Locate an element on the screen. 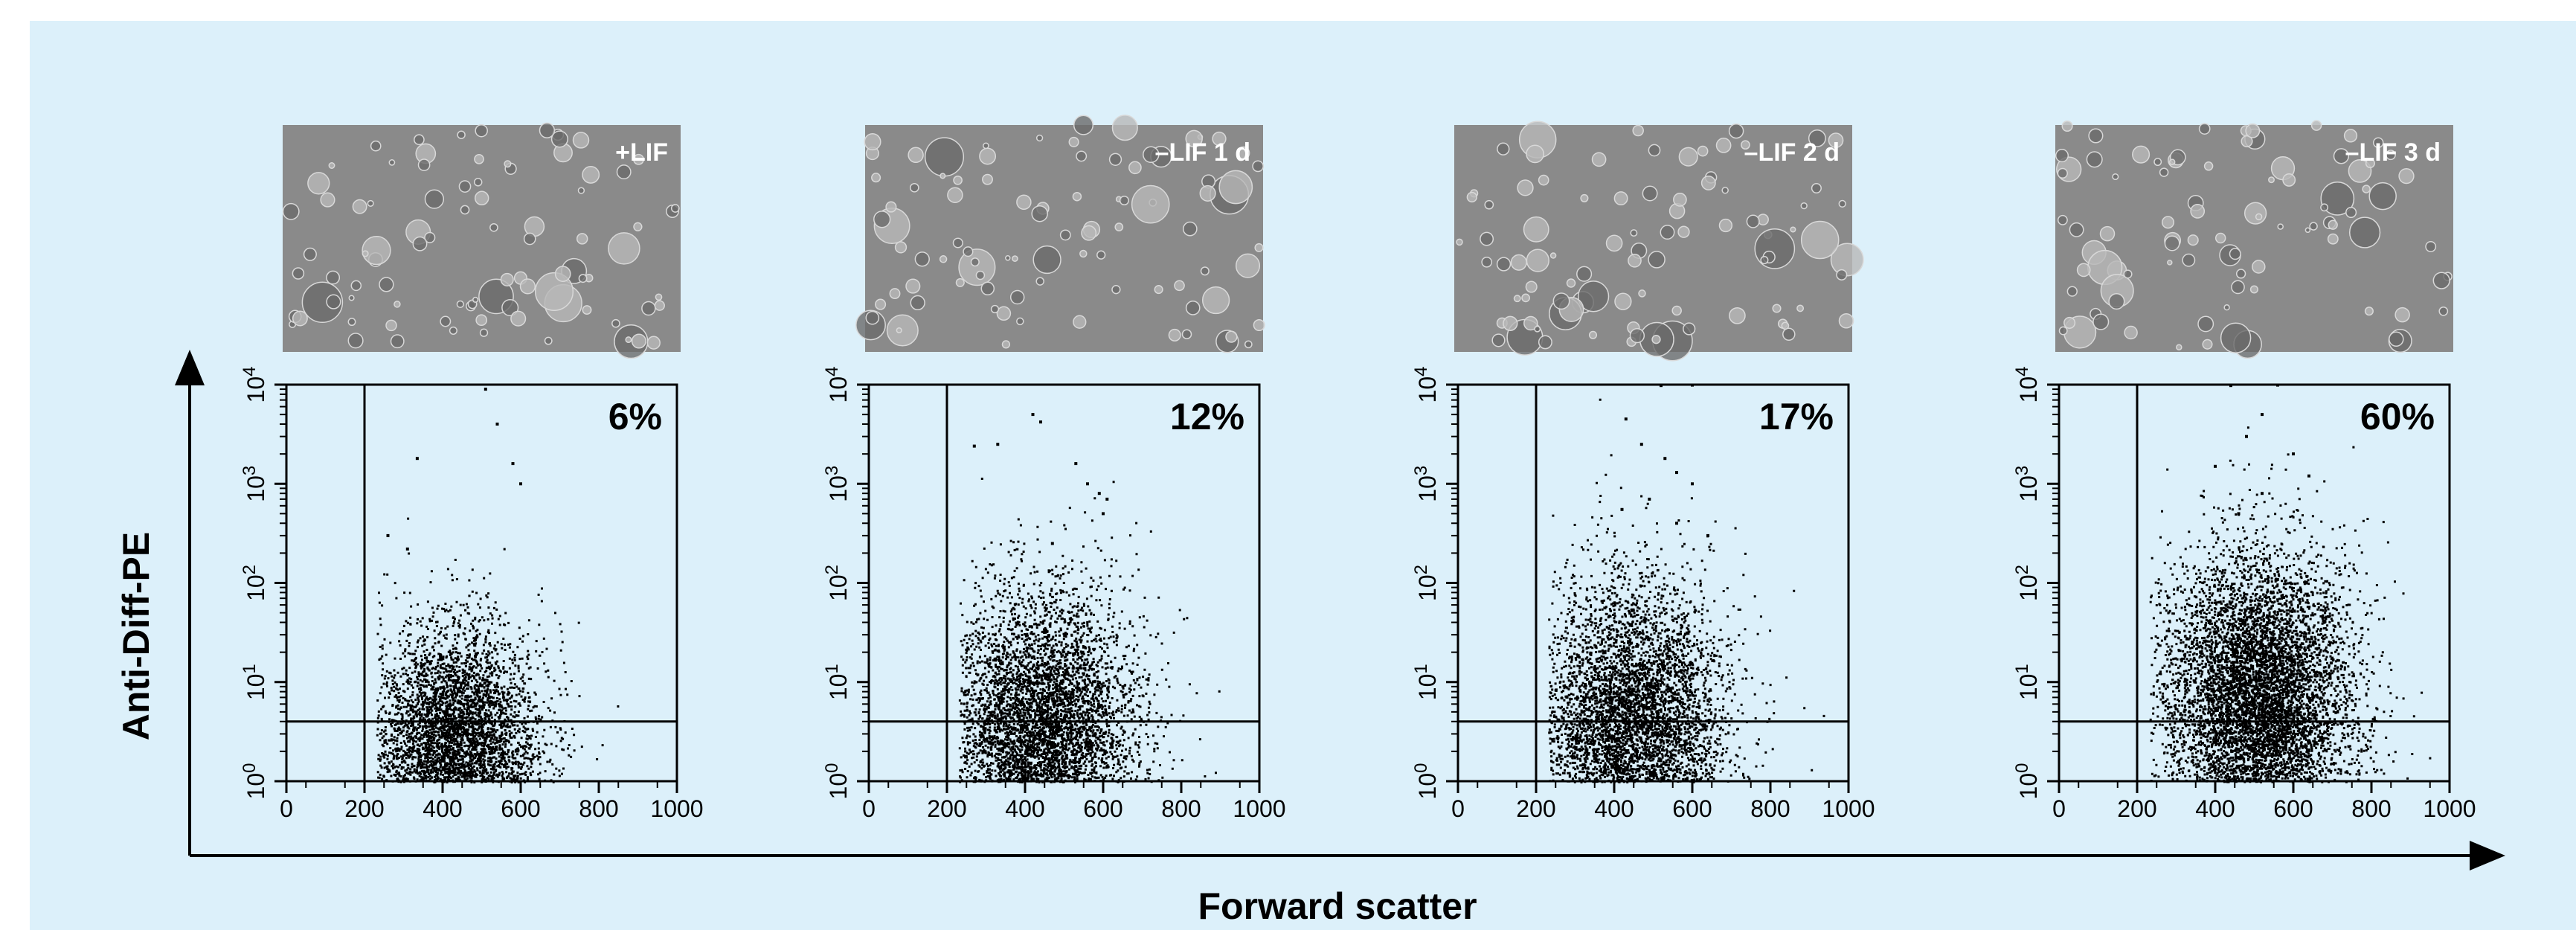  percent-label: 60% is located at coordinates (2397, 416).